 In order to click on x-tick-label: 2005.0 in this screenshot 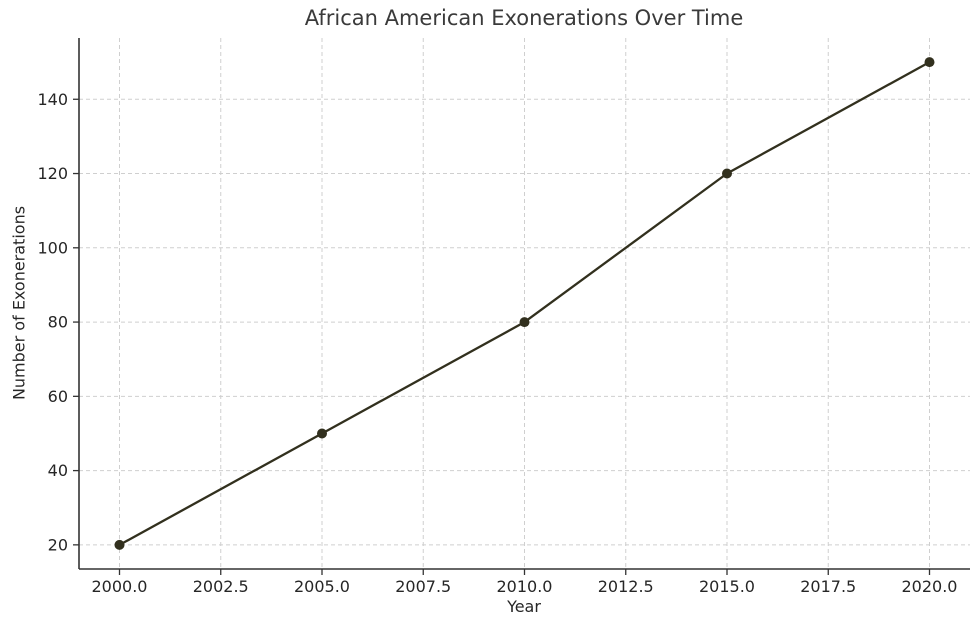, I will do `click(322, 586)`.